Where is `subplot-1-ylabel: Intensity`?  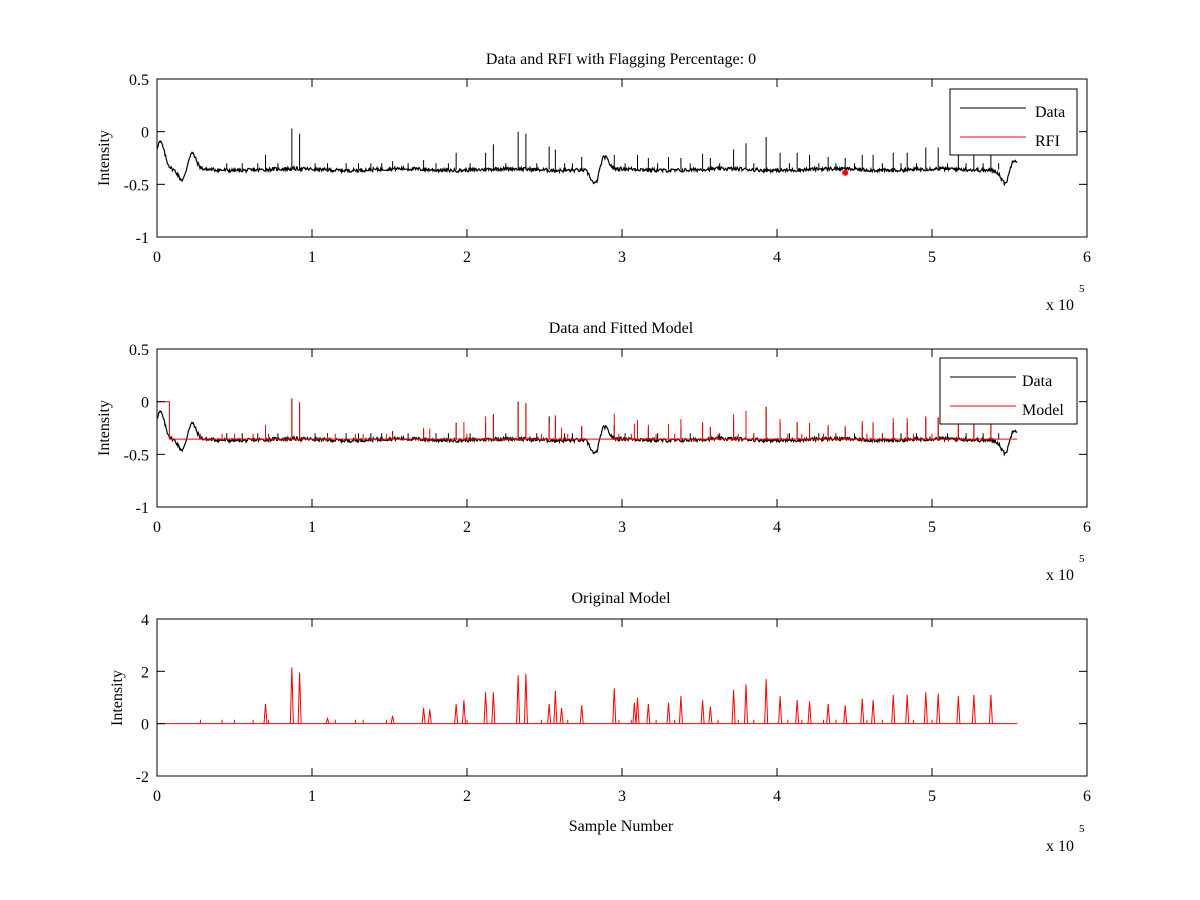 subplot-1-ylabel: Intensity is located at coordinates (104, 158).